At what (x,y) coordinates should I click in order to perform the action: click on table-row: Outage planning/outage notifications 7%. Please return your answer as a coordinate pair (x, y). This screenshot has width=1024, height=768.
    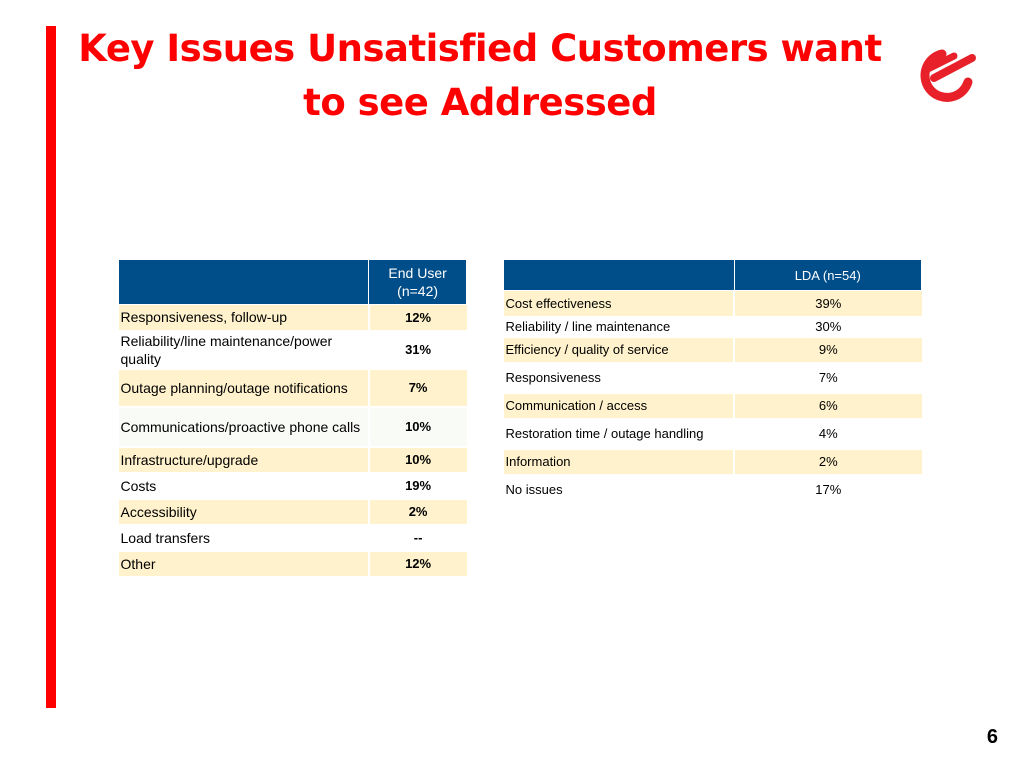
    Looking at the image, I should click on (292, 388).